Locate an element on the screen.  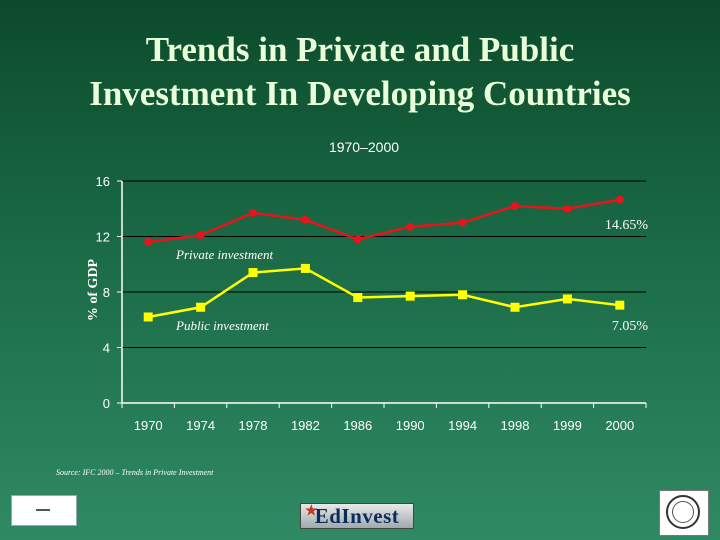
world-bank-seal is located at coordinates (684, 513).